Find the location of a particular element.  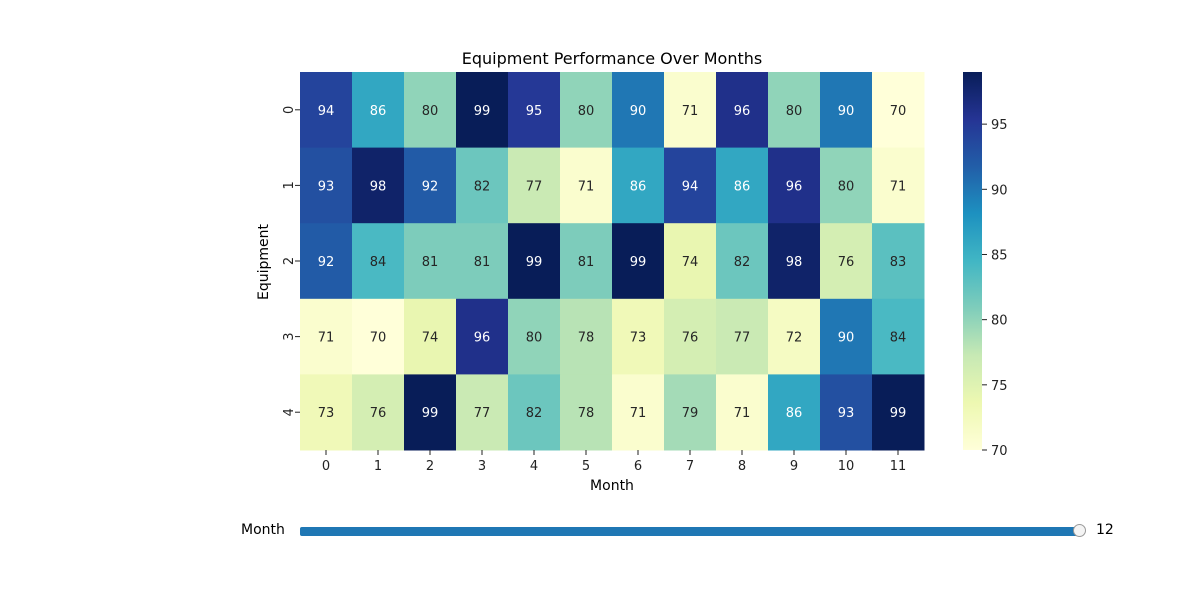

colorbar-tick-label: 85 is located at coordinates (999, 255).